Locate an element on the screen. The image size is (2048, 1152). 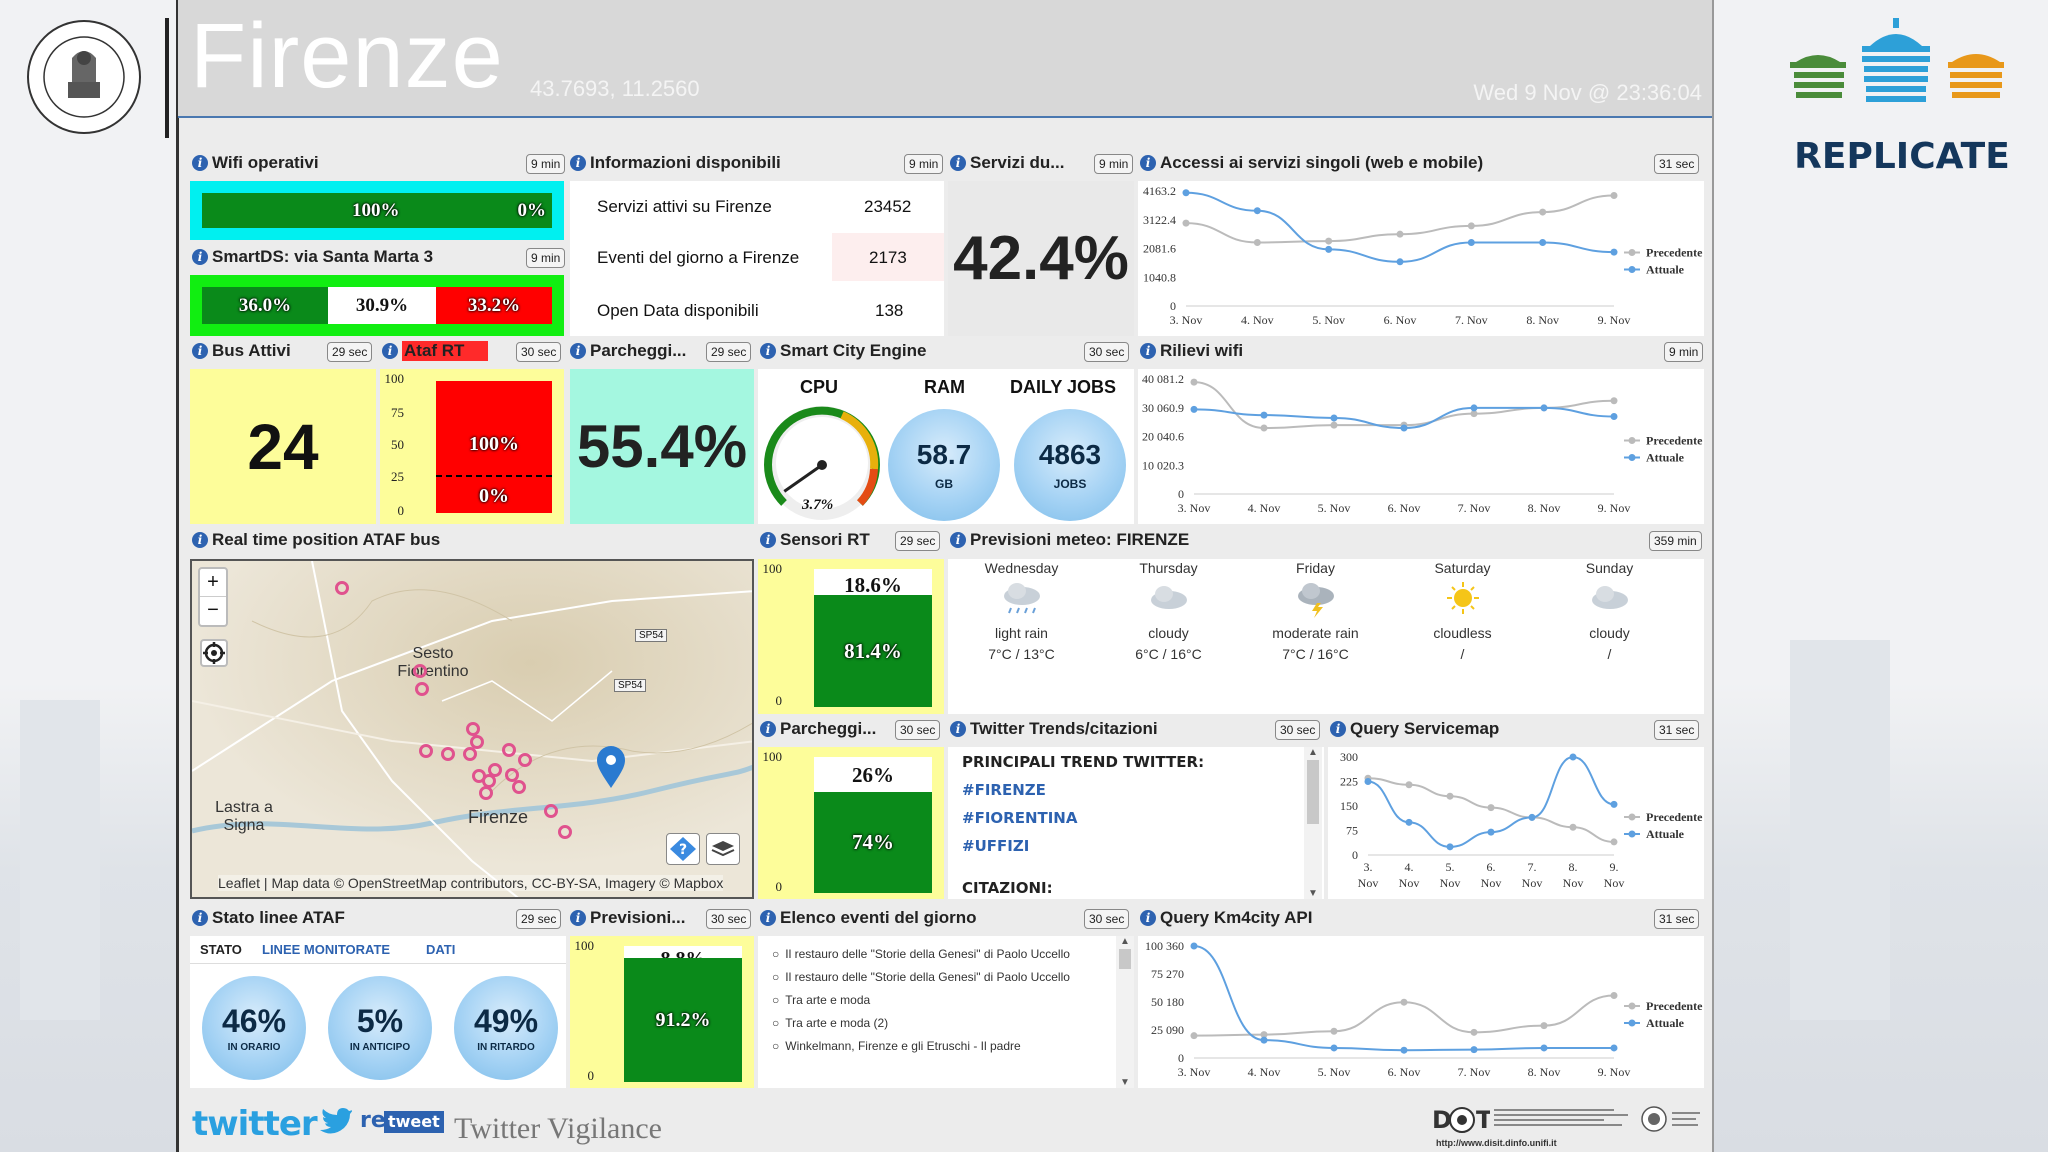
meteo-day: Sunday cloudy / is located at coordinates (1609, 610).